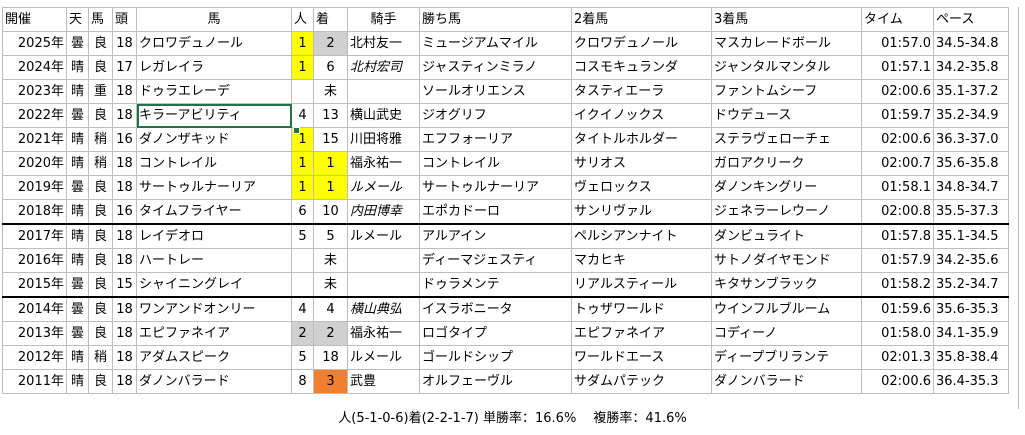 The image size is (1025, 435). Describe the element at coordinates (214, 19) in the screenshot. I see `header-horse: 馬` at that location.